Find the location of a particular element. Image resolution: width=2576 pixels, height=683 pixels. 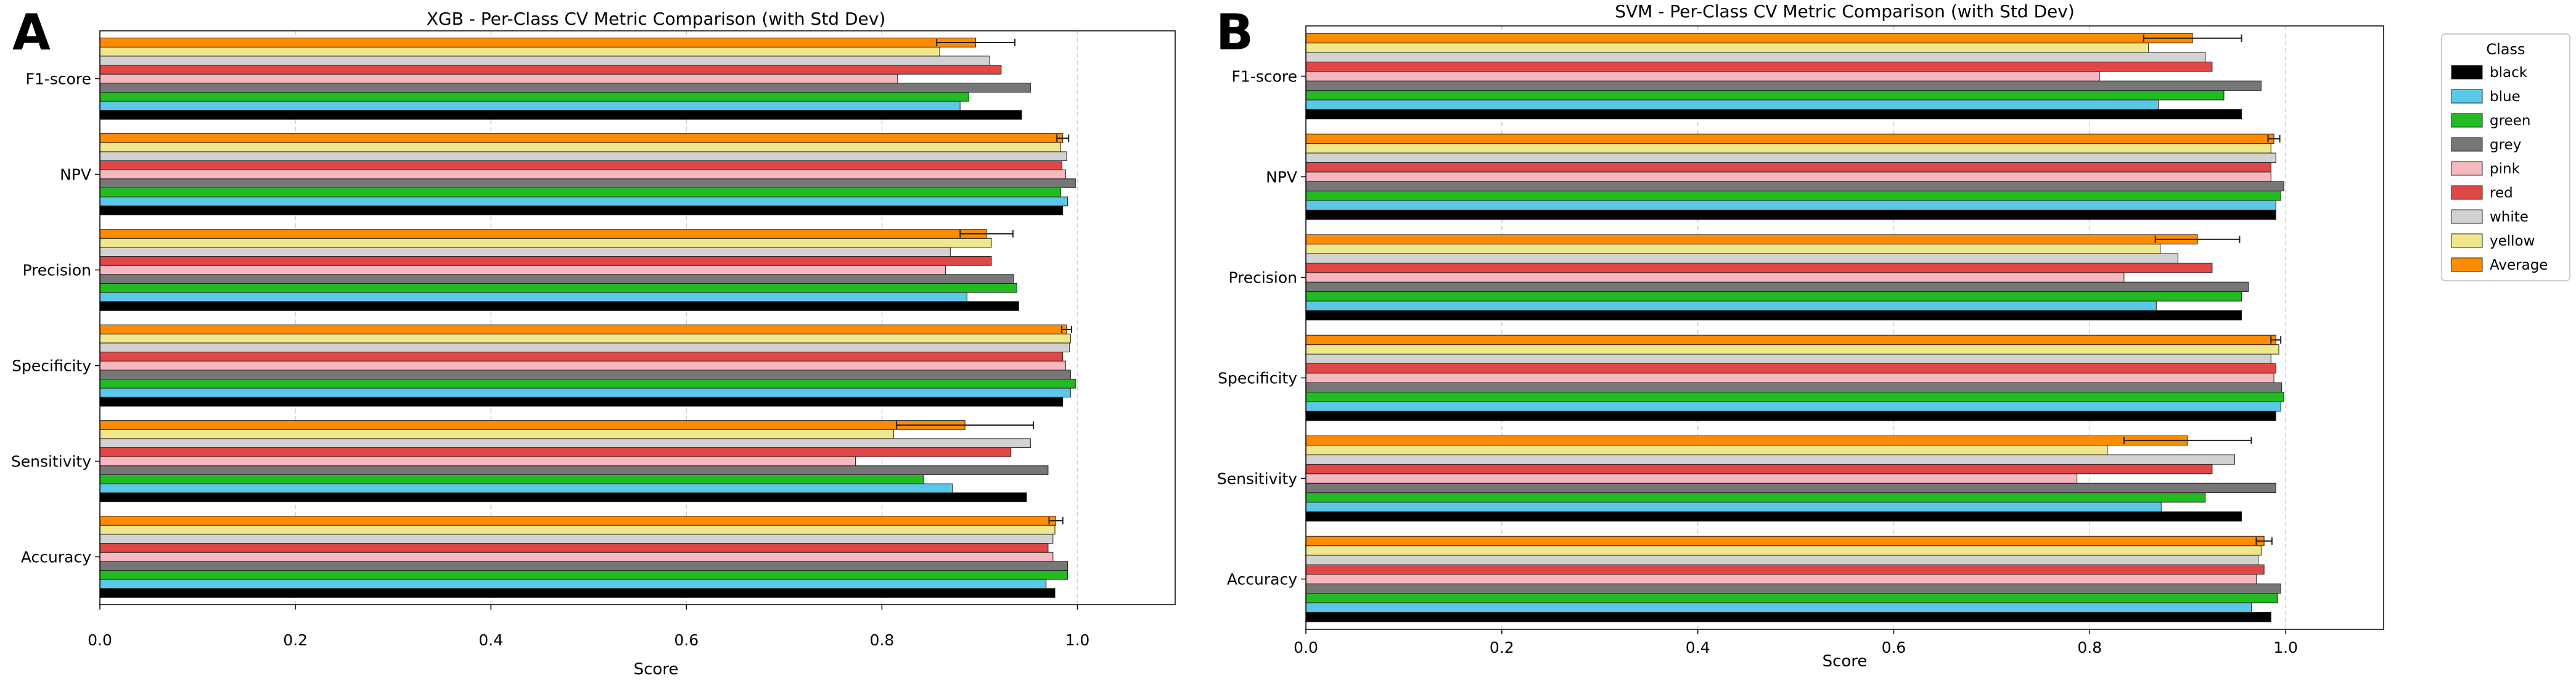

bar-yellow-sensitivity is located at coordinates (496, 434).